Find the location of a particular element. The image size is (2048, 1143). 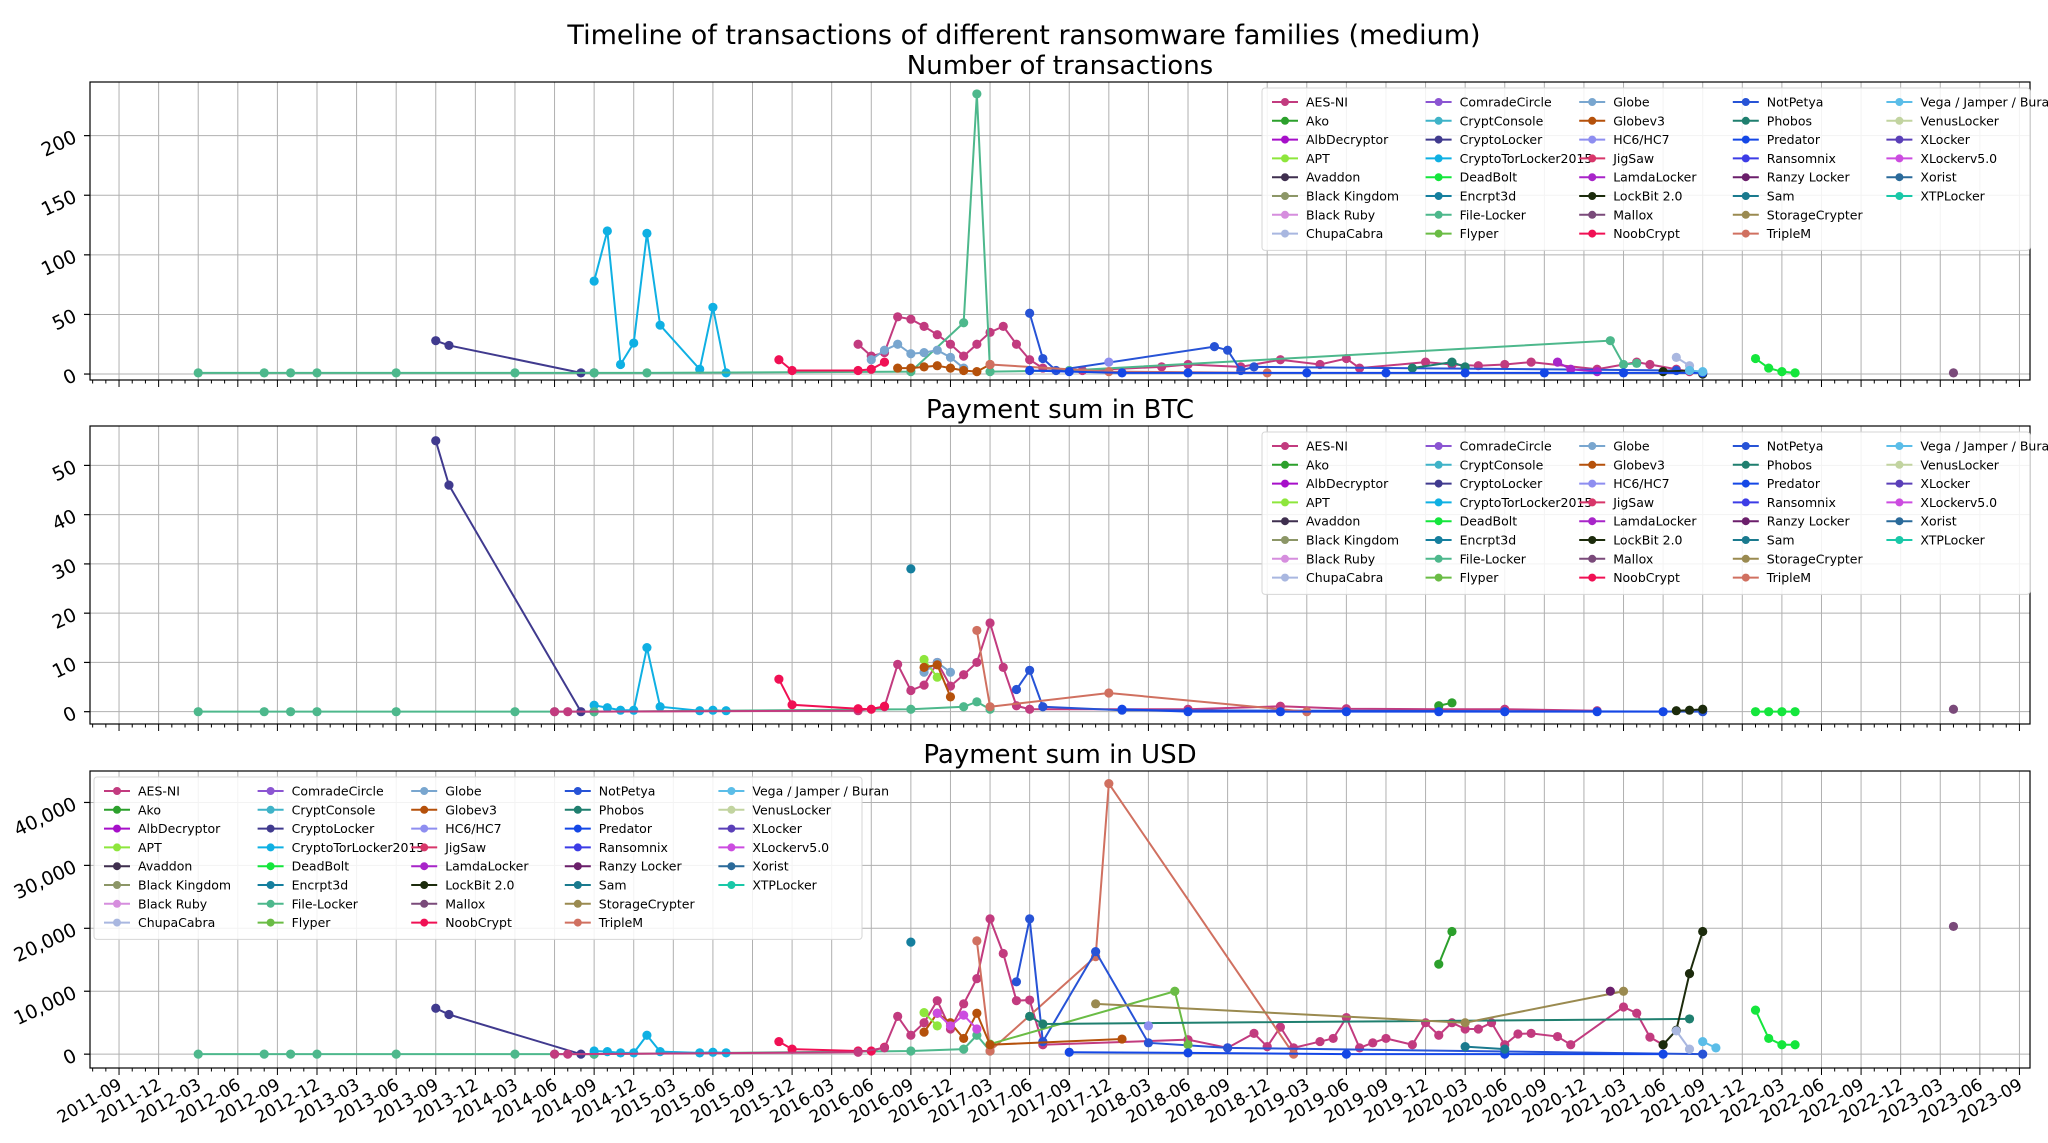

point-globe is located at coordinates (924, 352).